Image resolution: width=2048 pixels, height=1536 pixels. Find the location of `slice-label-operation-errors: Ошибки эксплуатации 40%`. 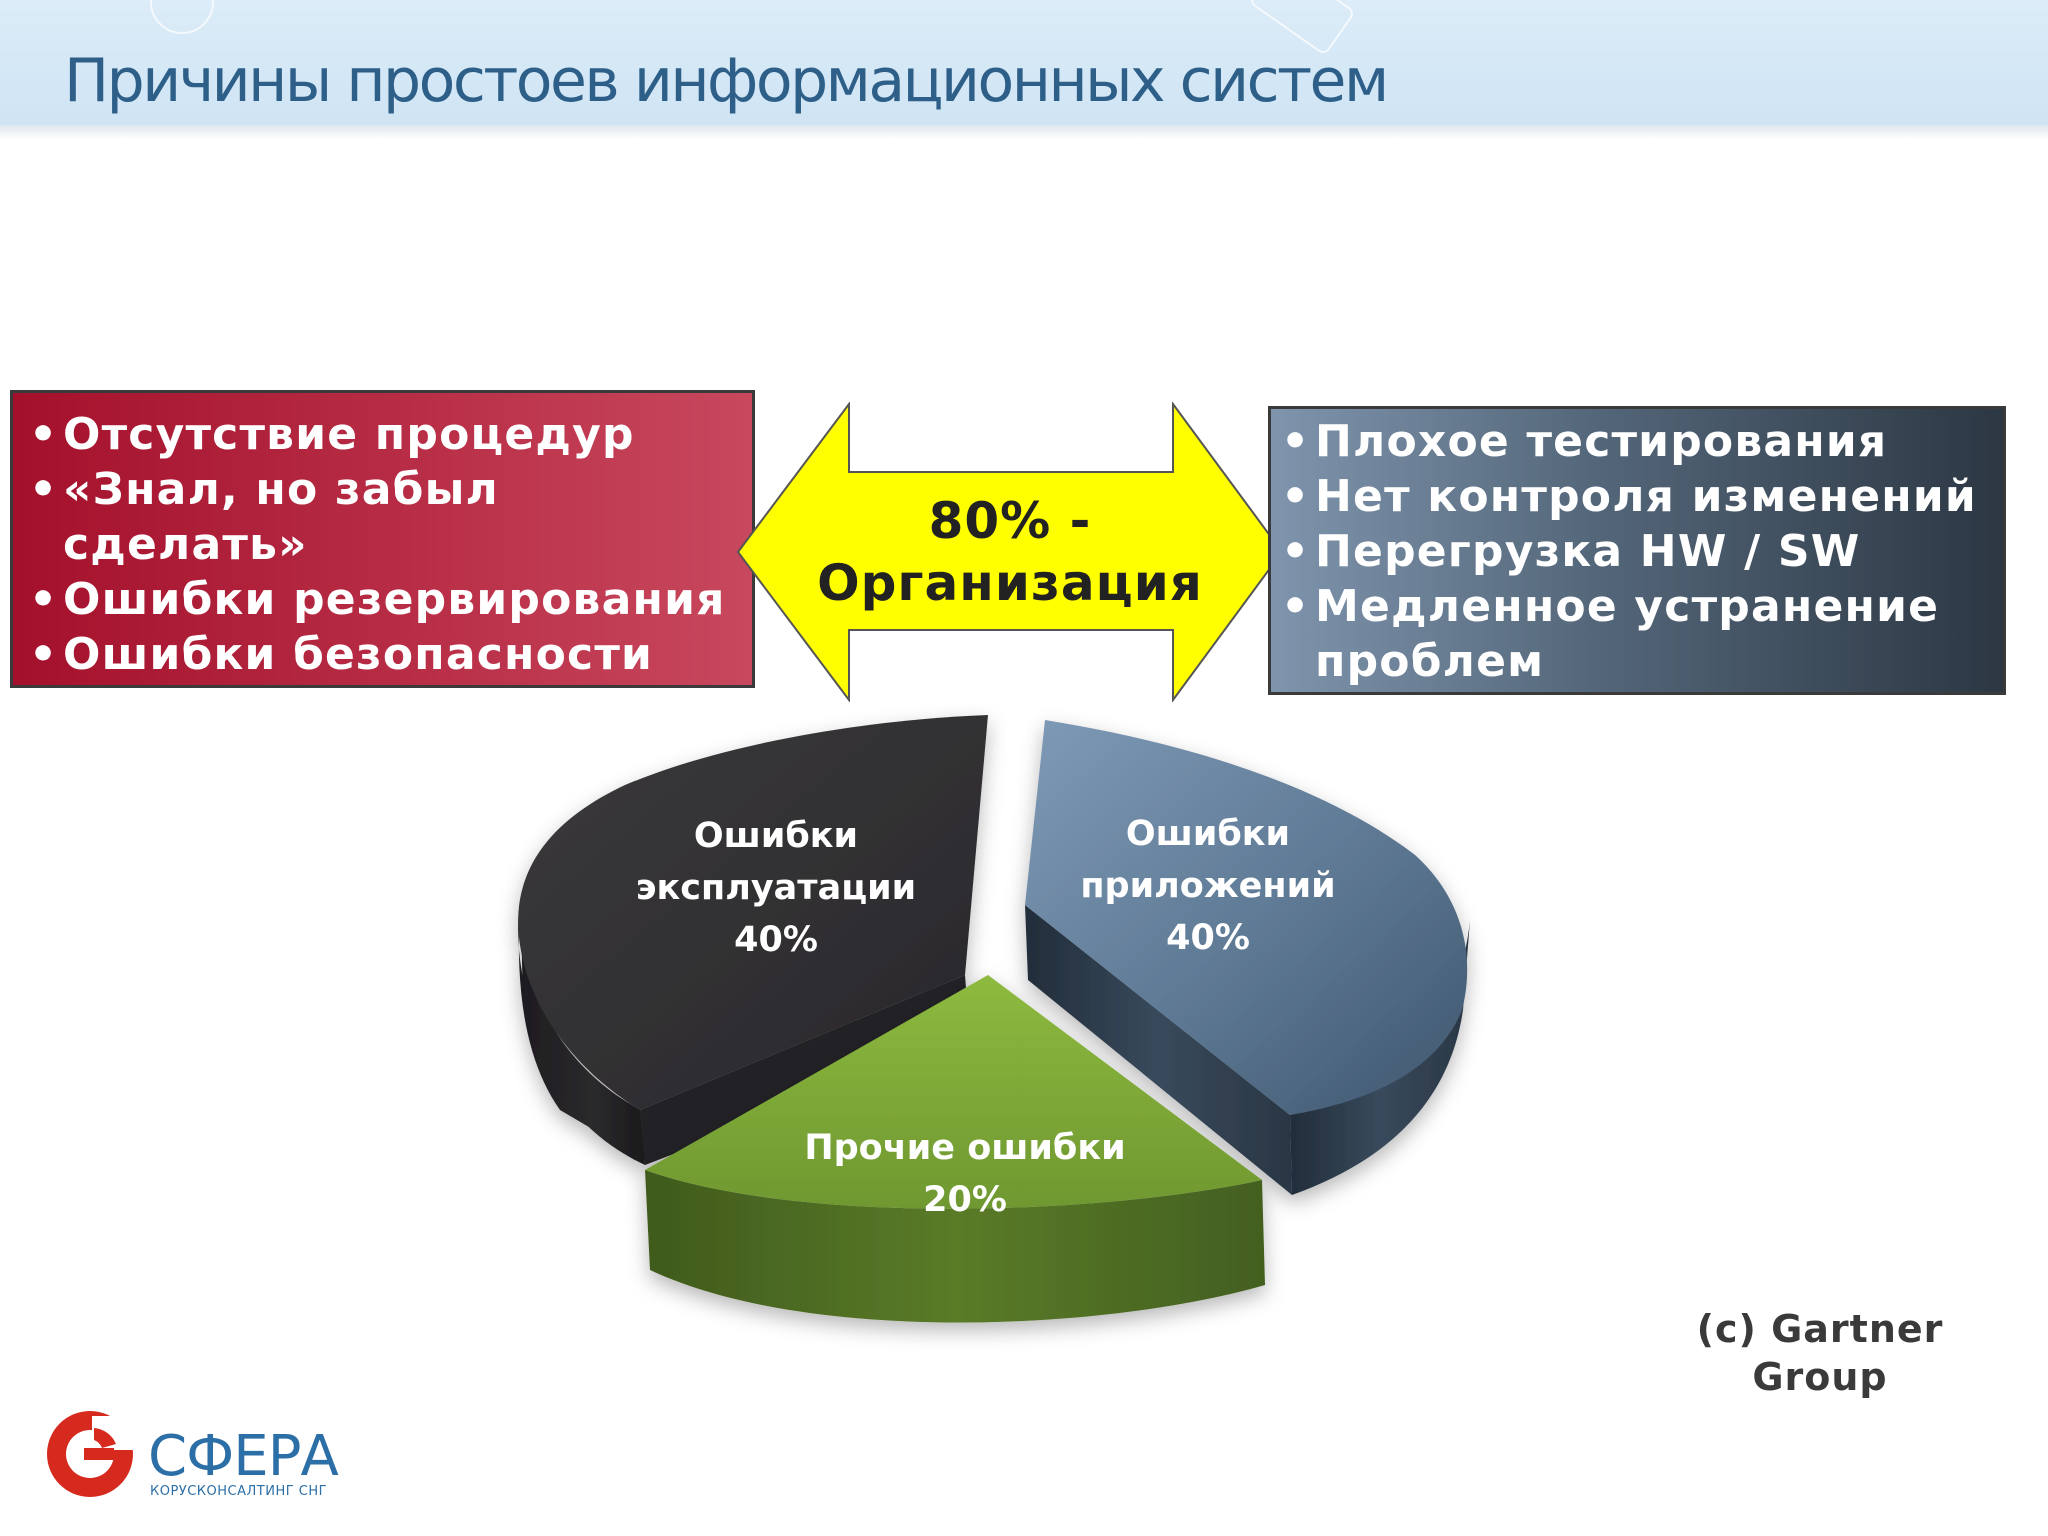

slice-label-operation-errors: Ошибки эксплуатации 40% is located at coordinates (776, 888).